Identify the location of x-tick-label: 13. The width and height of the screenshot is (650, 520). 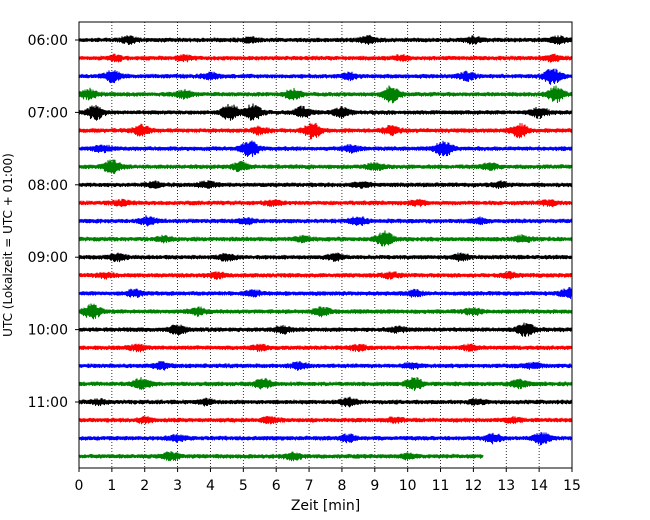
(506, 486).